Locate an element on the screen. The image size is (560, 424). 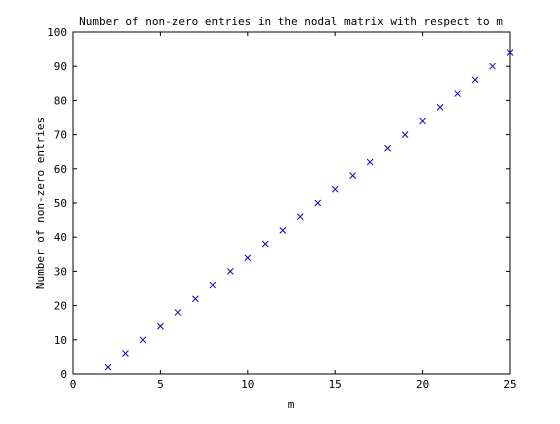
y-axis-label: Number of non-zero entries is located at coordinates (40, 203).